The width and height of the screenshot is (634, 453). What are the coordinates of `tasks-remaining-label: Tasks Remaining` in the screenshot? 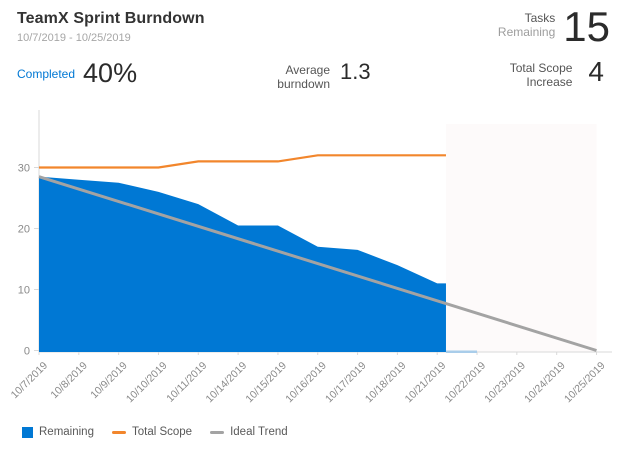 It's located at (526, 25).